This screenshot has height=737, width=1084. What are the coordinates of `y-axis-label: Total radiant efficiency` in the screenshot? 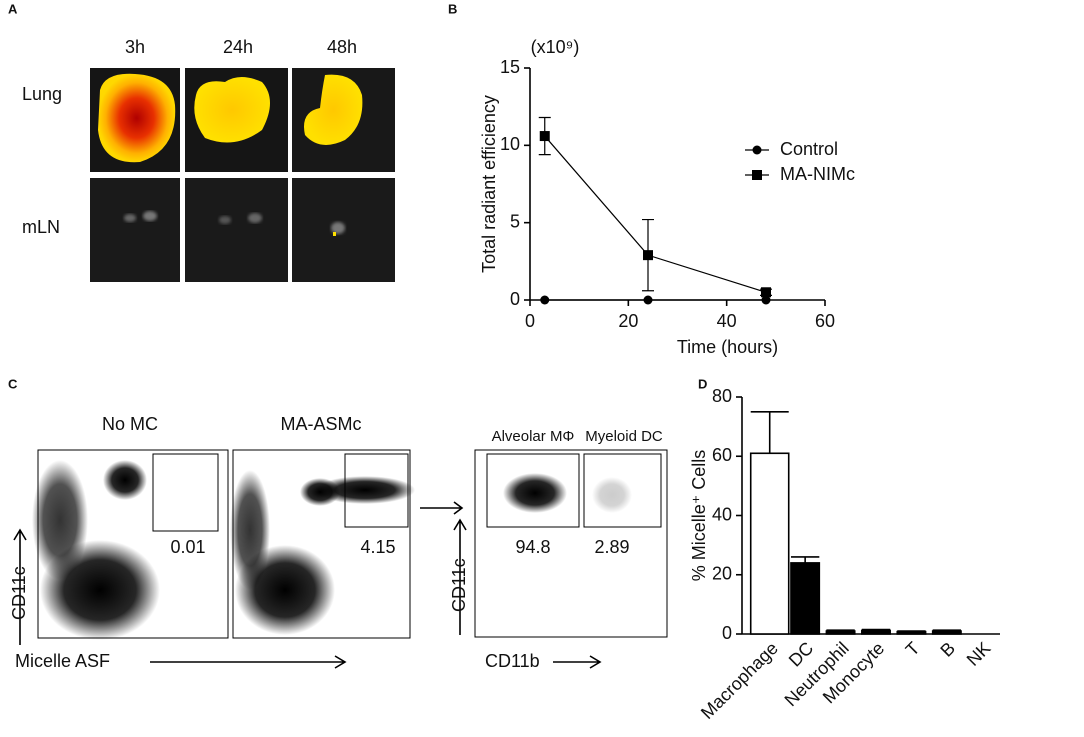 It's located at (489, 184).